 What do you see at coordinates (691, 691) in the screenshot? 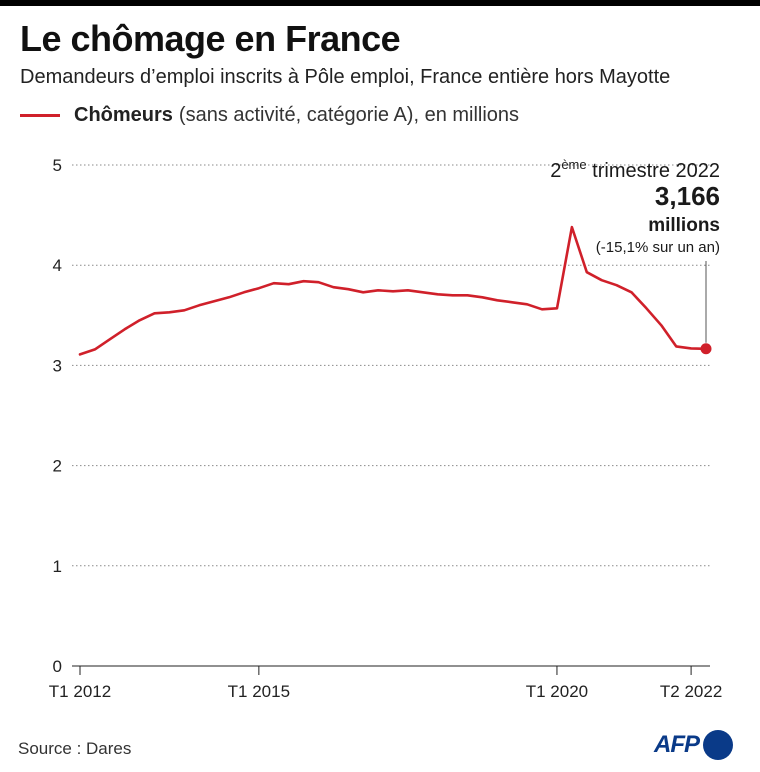
I see `x-tick-label-41: T2 2022` at bounding box center [691, 691].